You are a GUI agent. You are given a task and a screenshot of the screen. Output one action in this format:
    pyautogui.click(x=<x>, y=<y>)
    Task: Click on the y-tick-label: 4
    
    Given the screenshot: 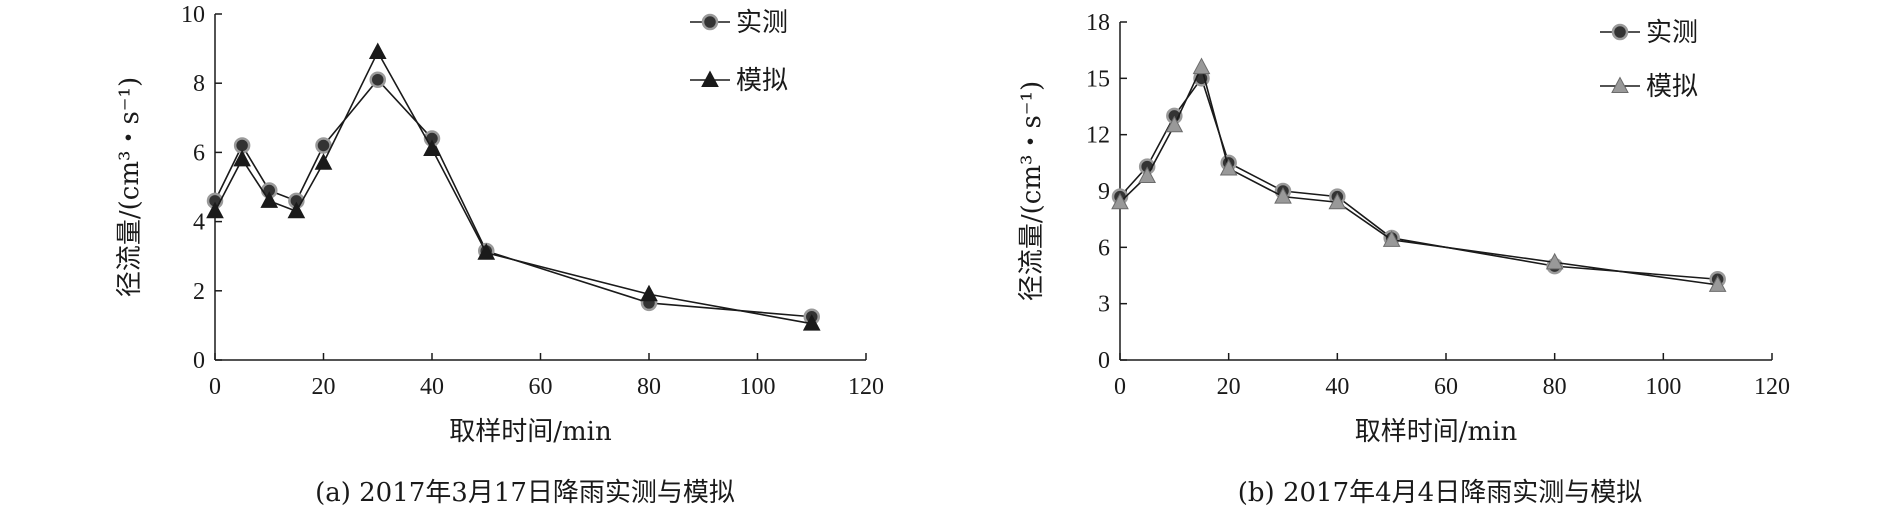 What is the action you would take?
    pyautogui.click(x=199, y=223)
    